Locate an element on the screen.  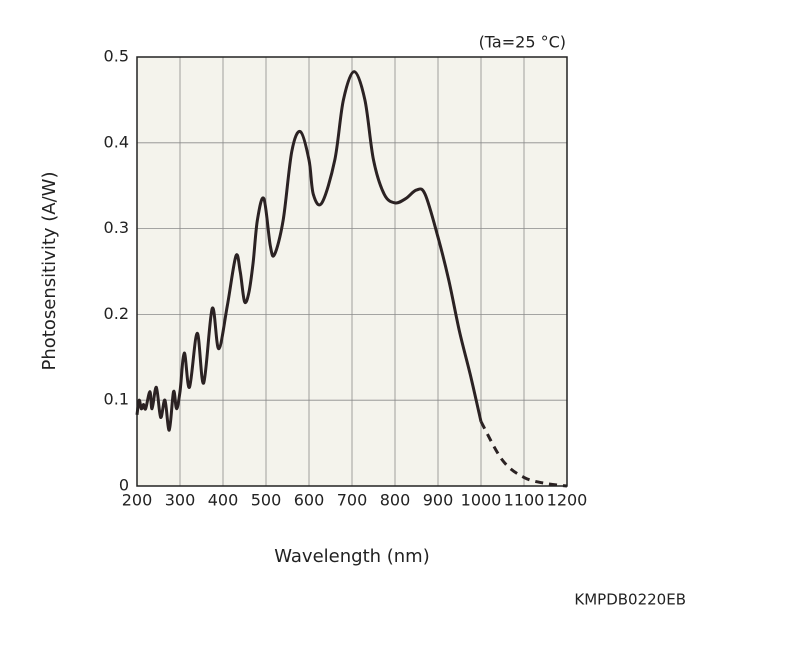
y-tick-label: 0.5 is located at coordinates (116, 56).